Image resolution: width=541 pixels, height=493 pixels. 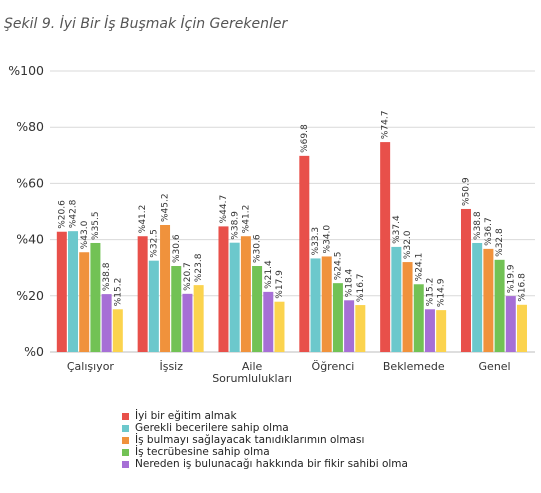 I want to click on y-tick-label: %0, so click(x=34, y=351).